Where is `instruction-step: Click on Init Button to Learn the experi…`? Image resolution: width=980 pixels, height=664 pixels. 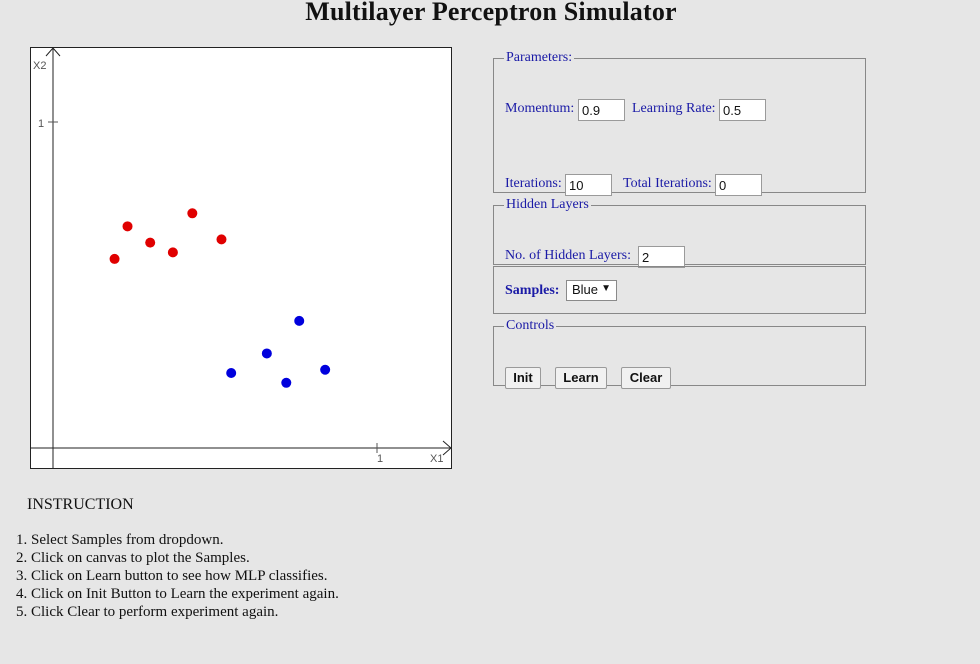 instruction-step: Click on Init Button to Learn the experi… is located at coordinates (185, 594).